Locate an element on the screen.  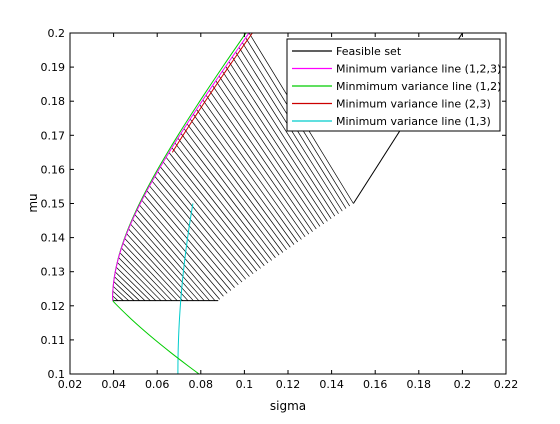
y-tick-label: 0.12 is located at coordinates (53, 306).